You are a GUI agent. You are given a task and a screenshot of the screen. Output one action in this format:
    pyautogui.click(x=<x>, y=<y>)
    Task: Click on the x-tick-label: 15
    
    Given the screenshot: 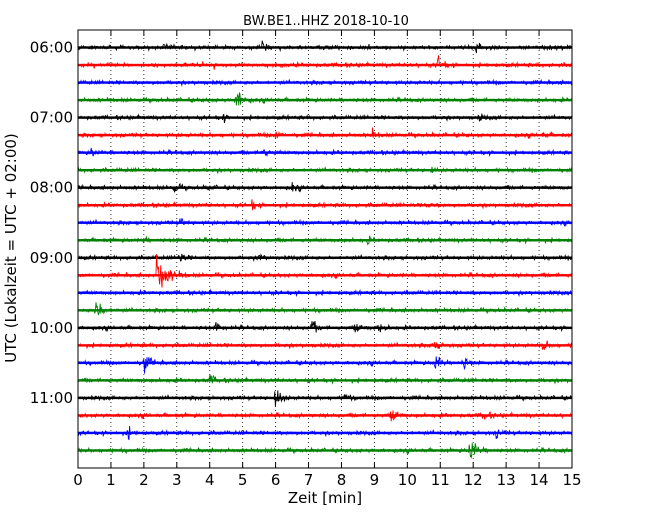 What is the action you would take?
    pyautogui.click(x=571, y=480)
    